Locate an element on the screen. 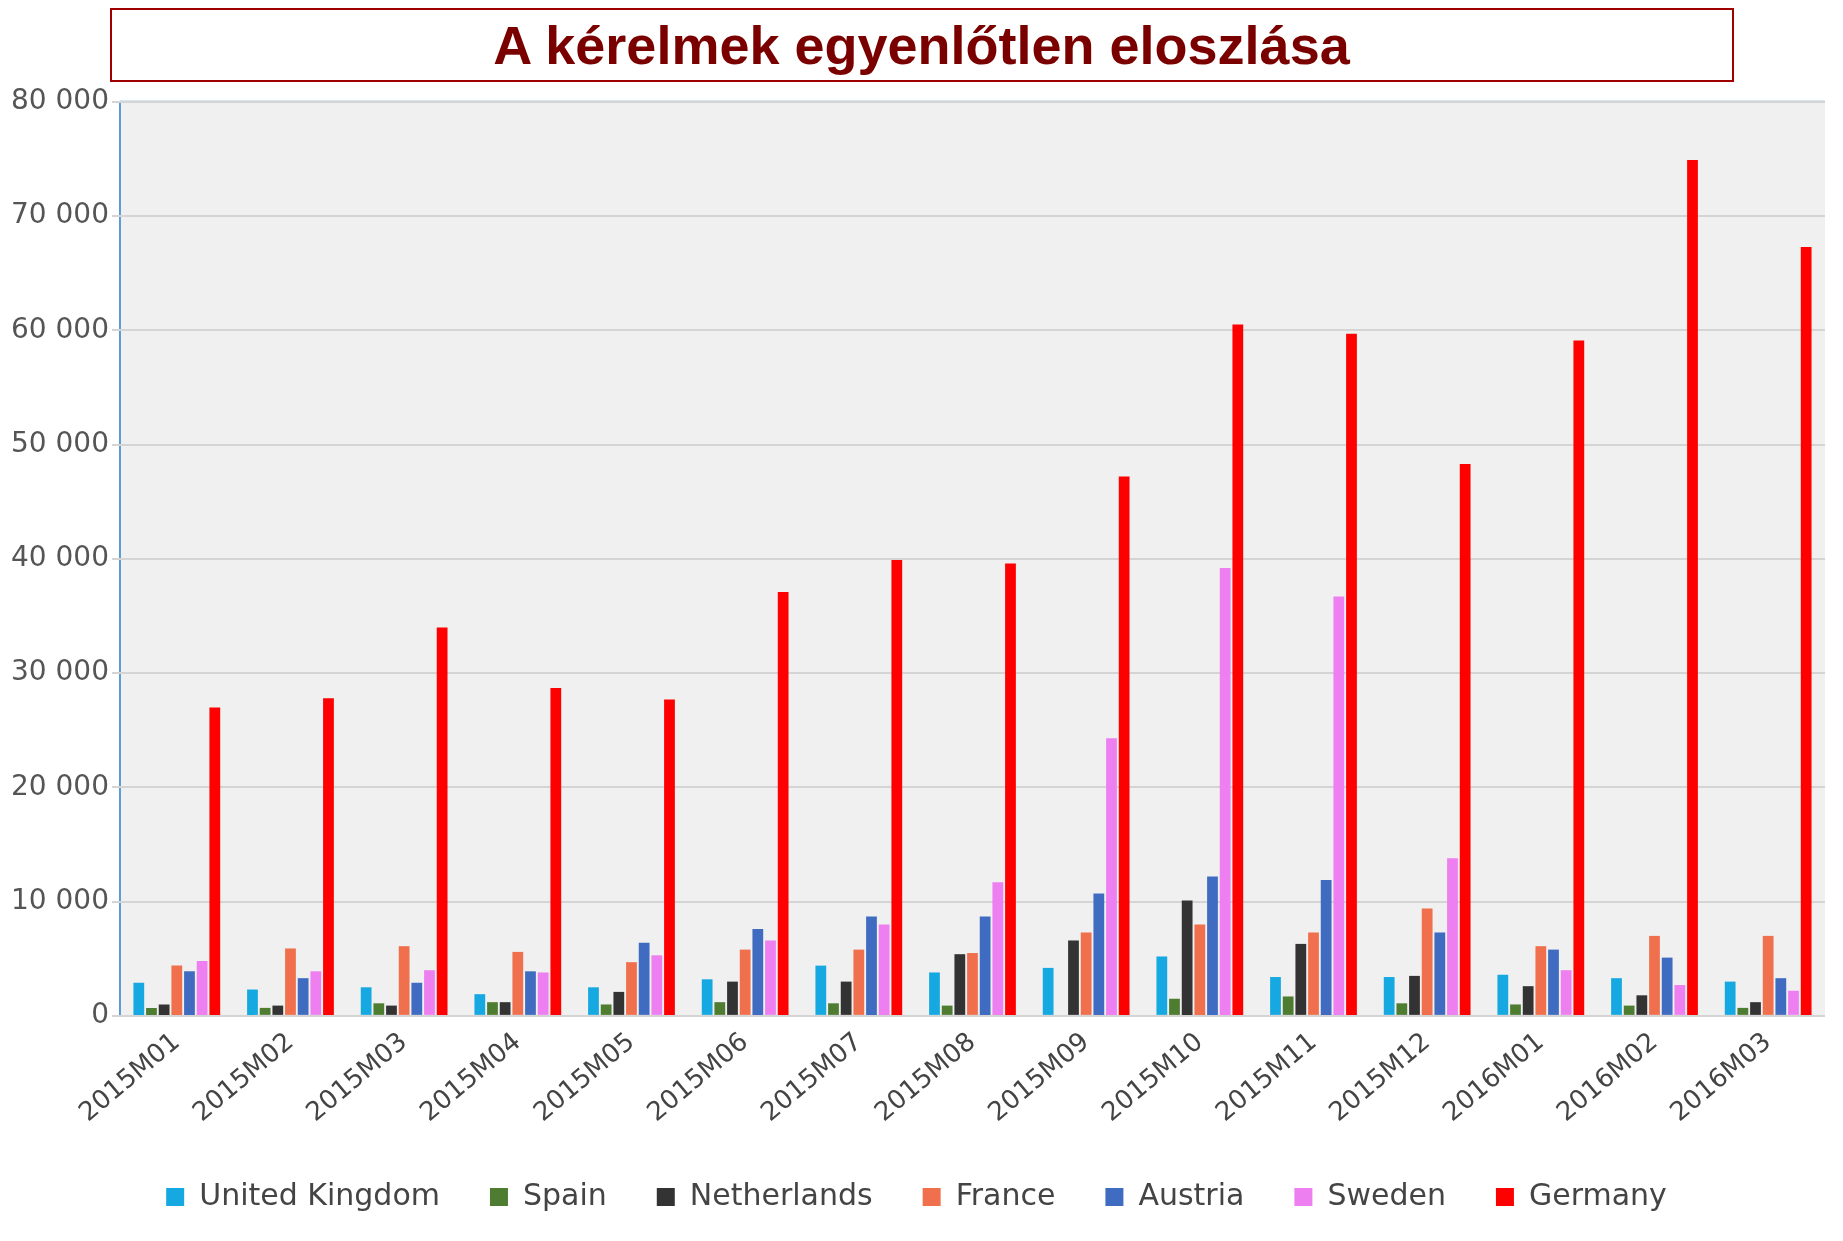 This screenshot has height=1241, width=1843. legend-label: Netherlands is located at coordinates (781, 1194).